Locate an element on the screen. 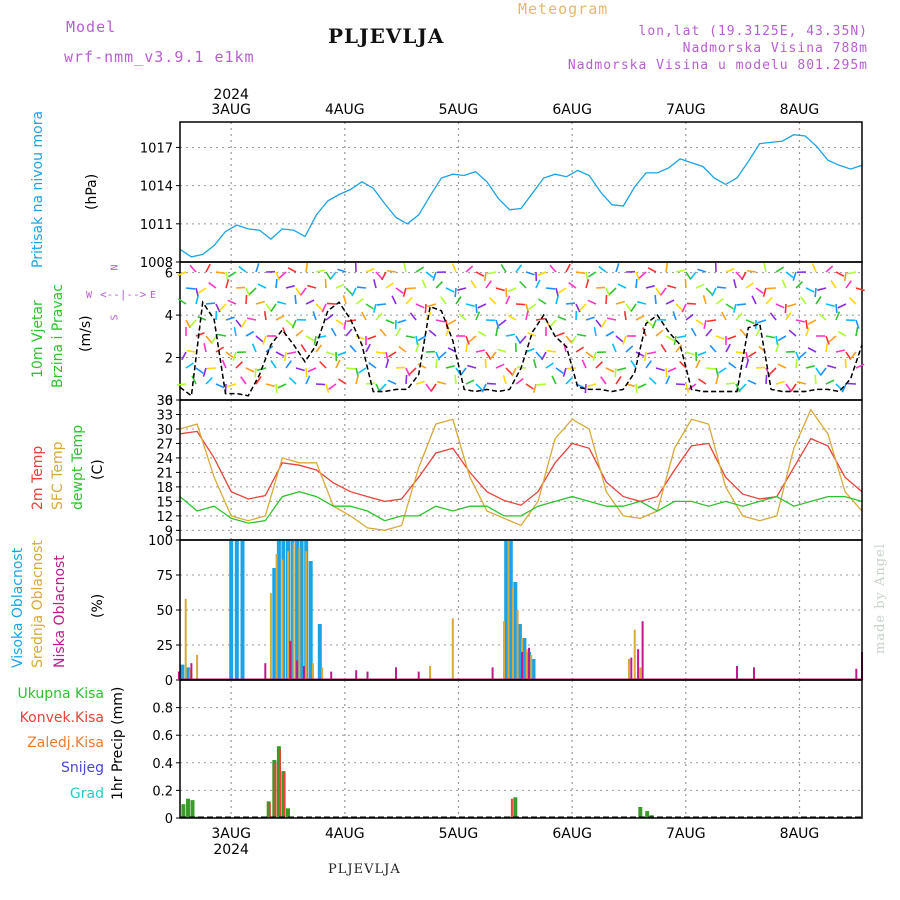 The height and width of the screenshot is (900, 900). pressure-ytick-label: 1008 is located at coordinates (156, 263).